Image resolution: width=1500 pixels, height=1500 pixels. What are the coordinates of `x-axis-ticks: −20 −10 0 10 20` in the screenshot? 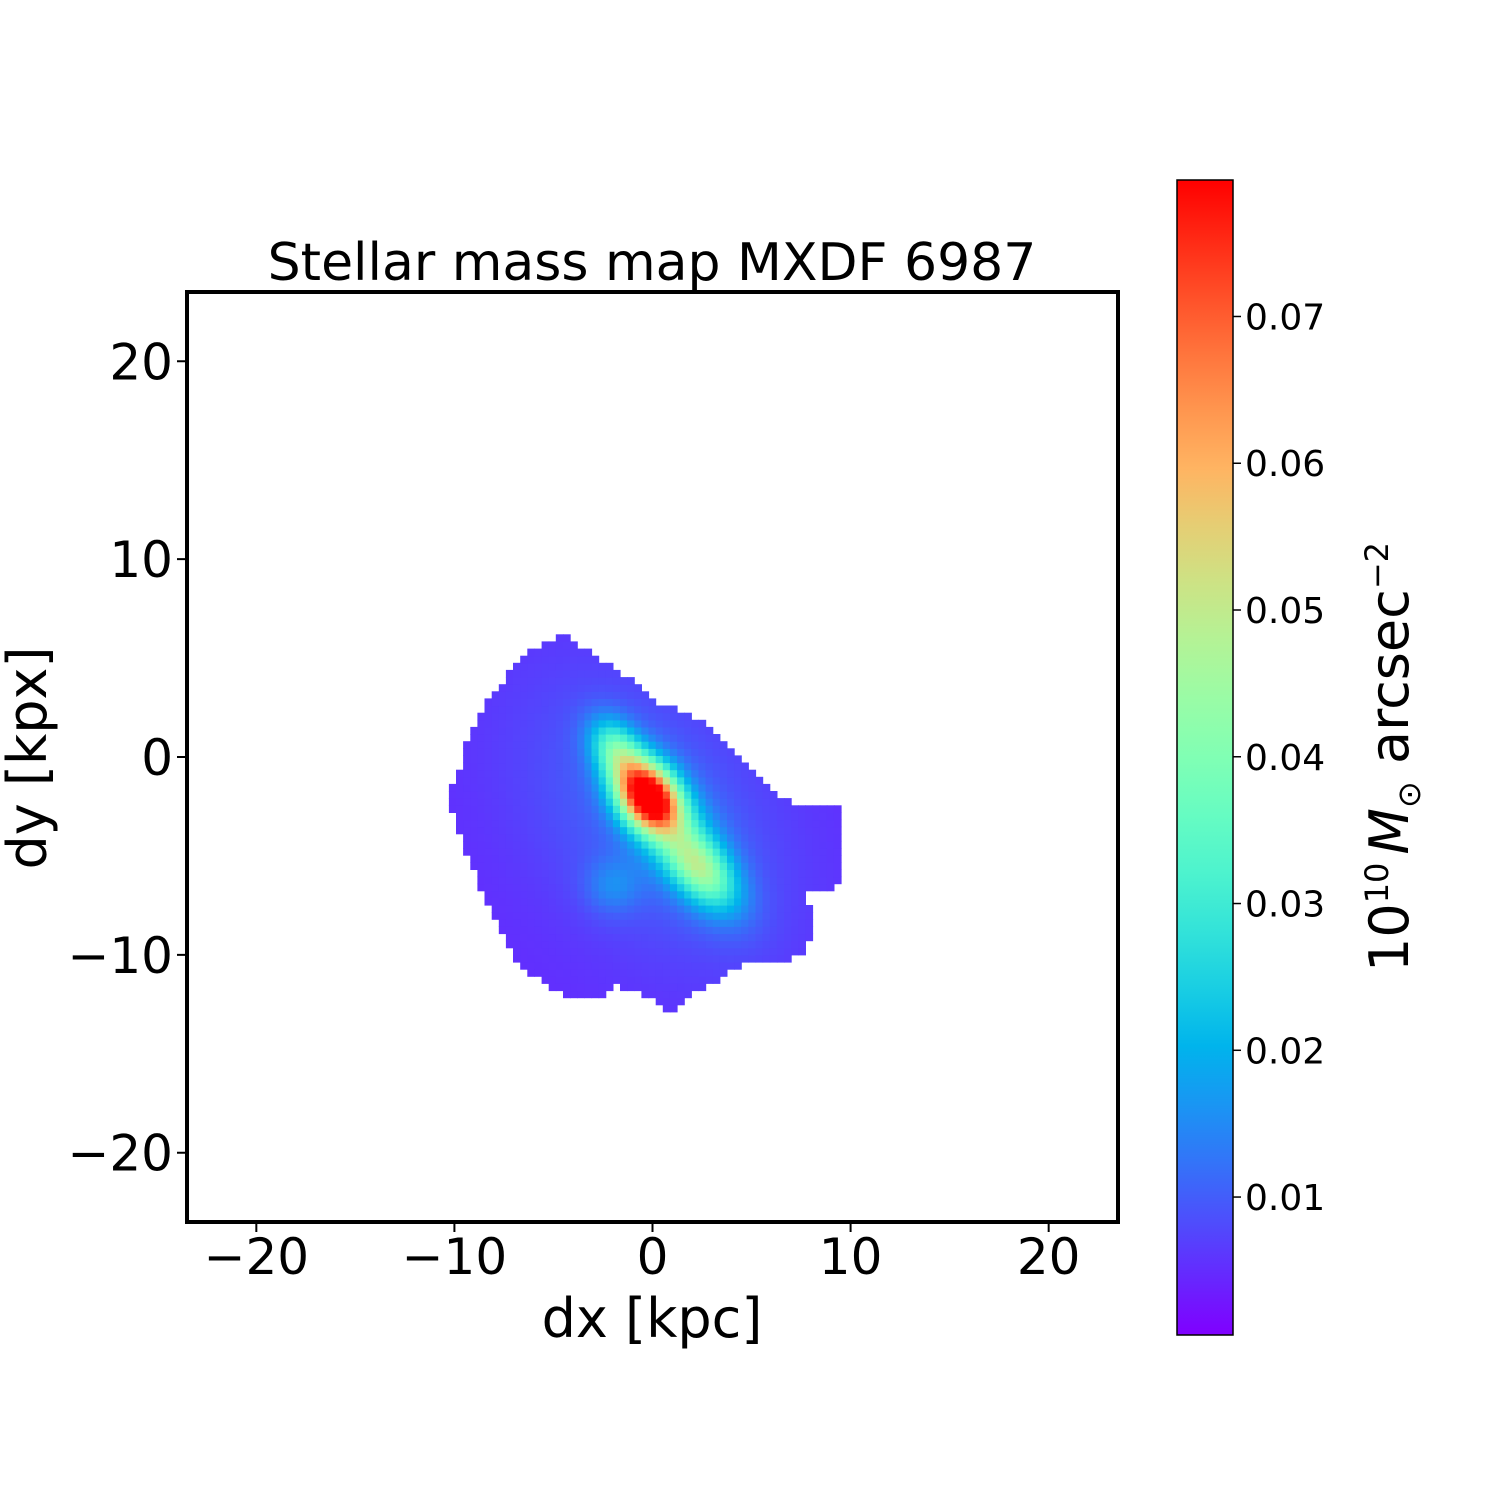 It's located at (642, 1254).